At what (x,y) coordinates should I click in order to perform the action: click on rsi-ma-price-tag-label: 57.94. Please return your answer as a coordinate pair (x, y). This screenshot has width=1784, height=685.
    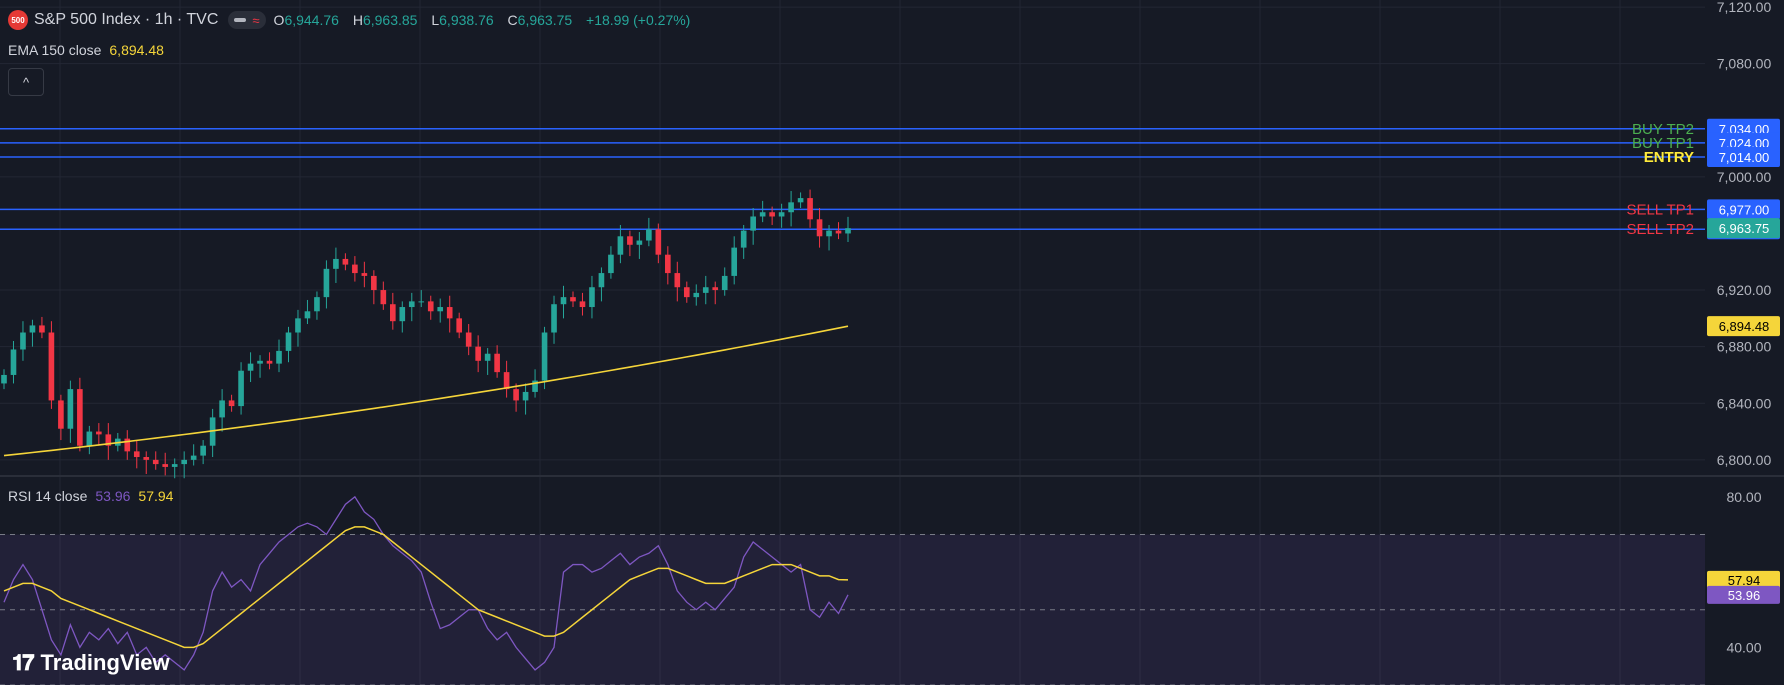
    Looking at the image, I should click on (1744, 580).